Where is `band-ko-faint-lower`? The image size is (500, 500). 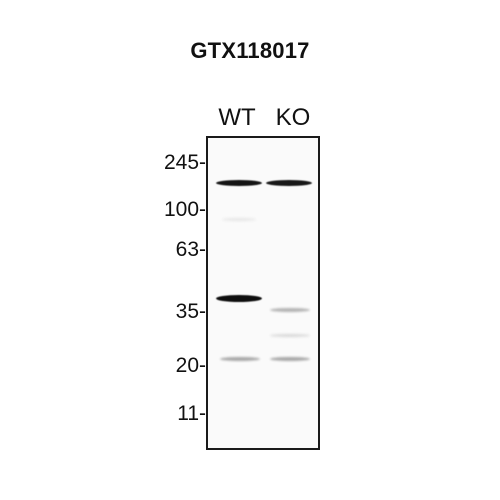 band-ko-faint-lower is located at coordinates (290, 335).